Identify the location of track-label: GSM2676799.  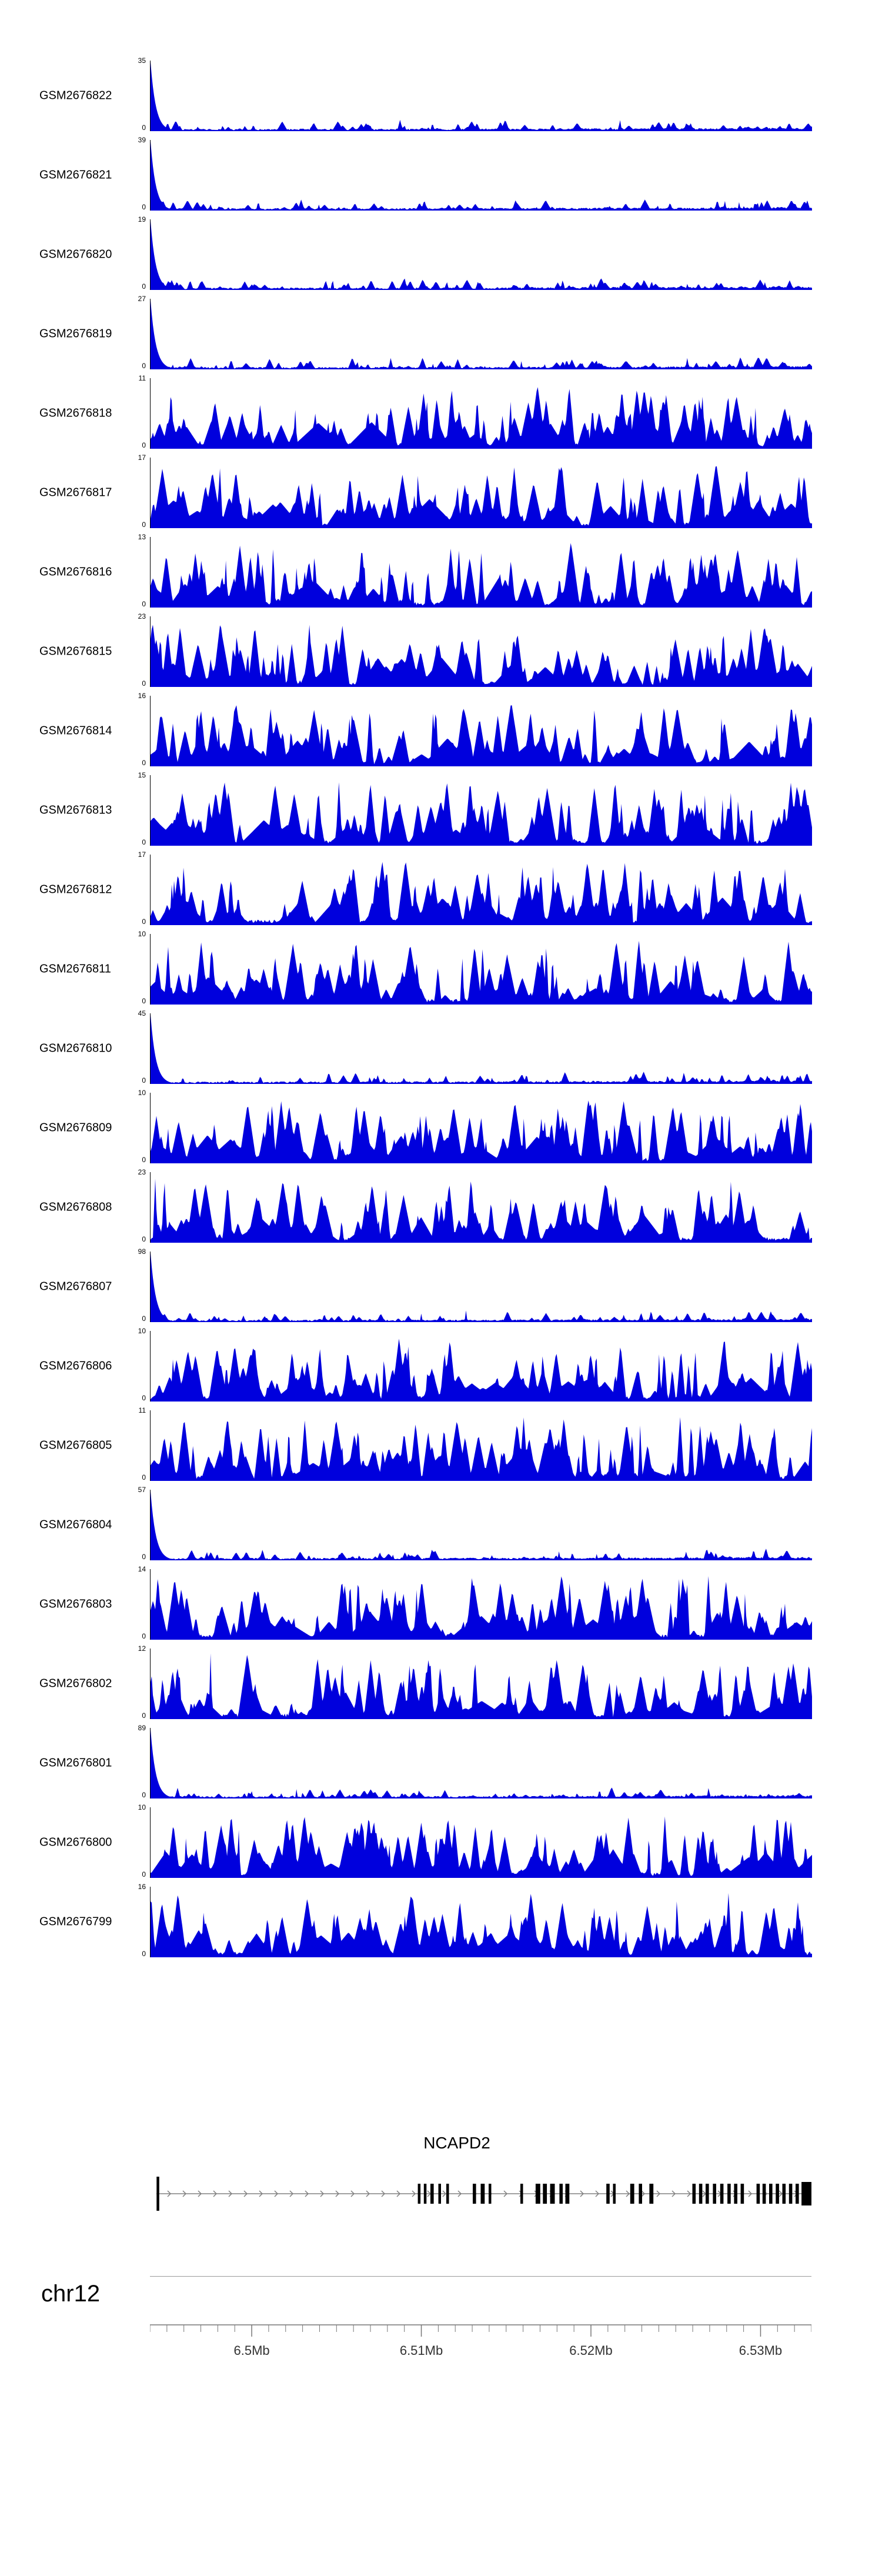
(75, 1921).